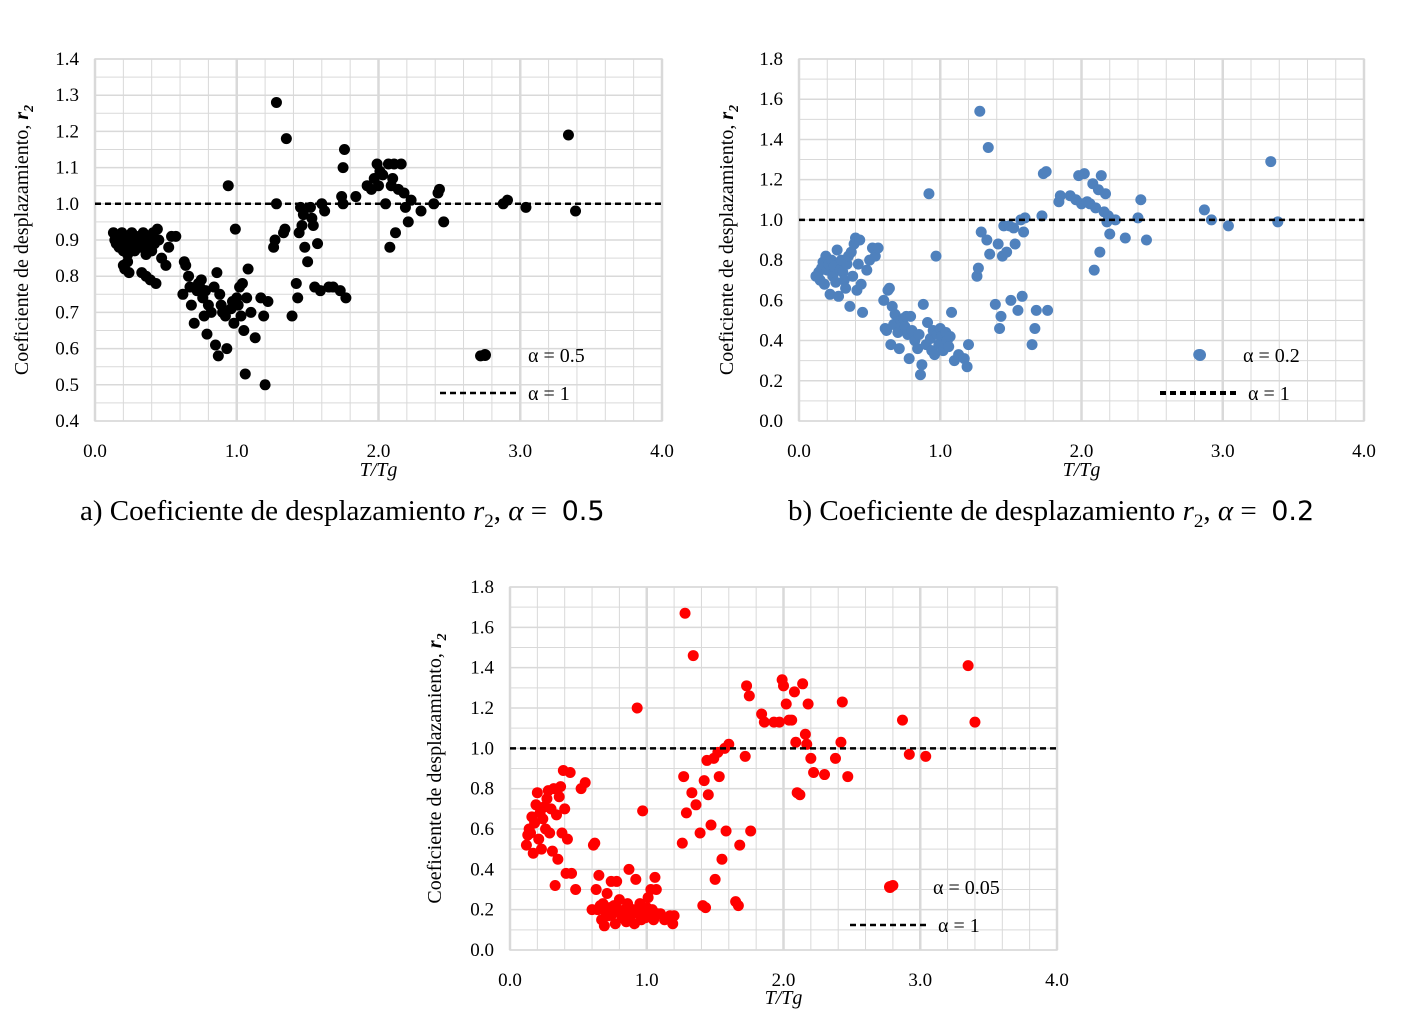 This screenshot has width=1415, height=1022. Describe the element at coordinates (799, 451) in the screenshot. I see `x-tick-label: 0.0` at that location.